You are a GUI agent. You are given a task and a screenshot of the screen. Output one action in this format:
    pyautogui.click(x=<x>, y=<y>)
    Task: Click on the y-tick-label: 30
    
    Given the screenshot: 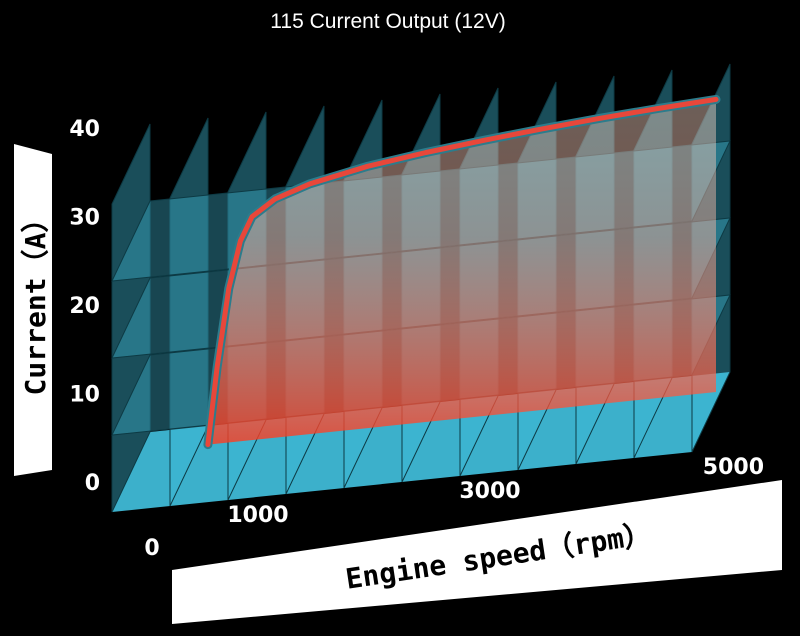 What is the action you would take?
    pyautogui.click(x=84, y=218)
    